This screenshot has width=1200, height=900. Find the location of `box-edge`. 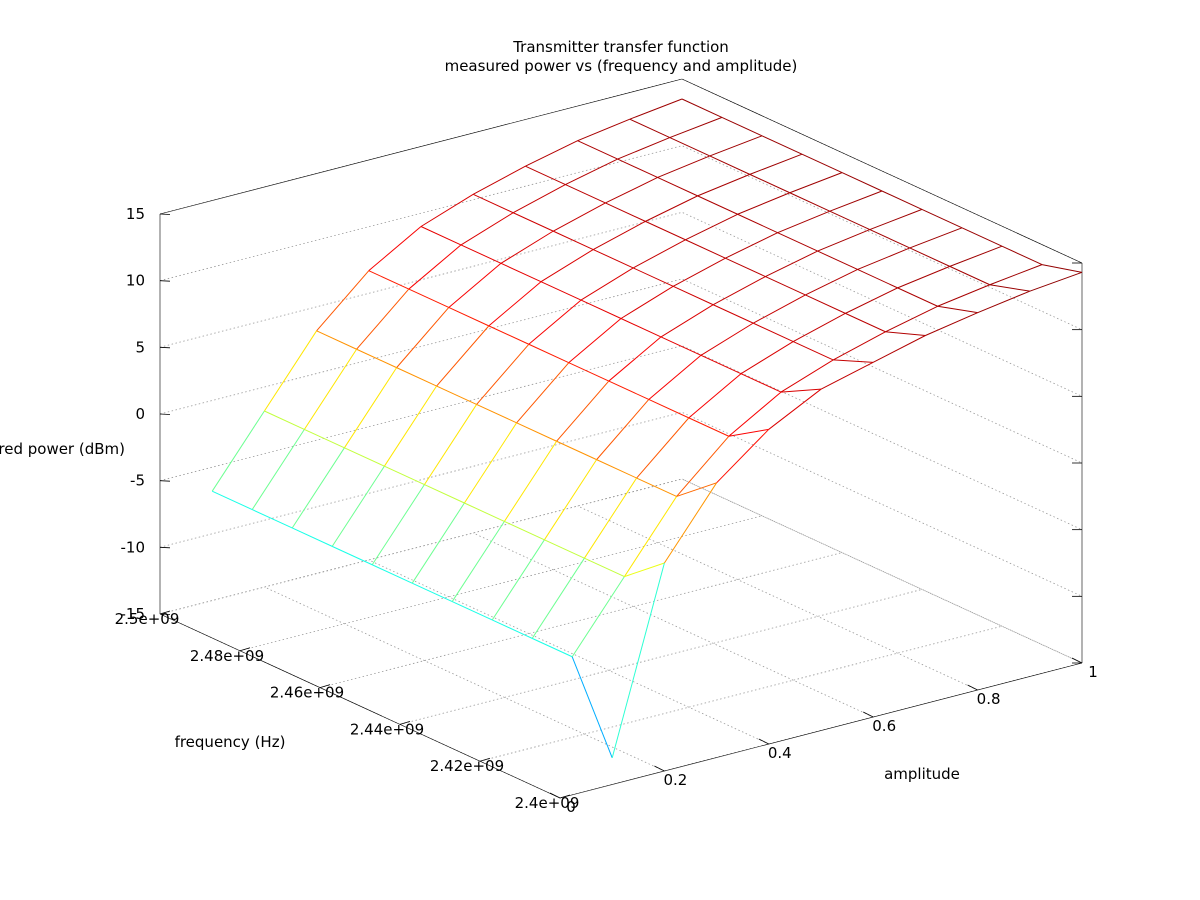

box-edge is located at coordinates (821, 730).